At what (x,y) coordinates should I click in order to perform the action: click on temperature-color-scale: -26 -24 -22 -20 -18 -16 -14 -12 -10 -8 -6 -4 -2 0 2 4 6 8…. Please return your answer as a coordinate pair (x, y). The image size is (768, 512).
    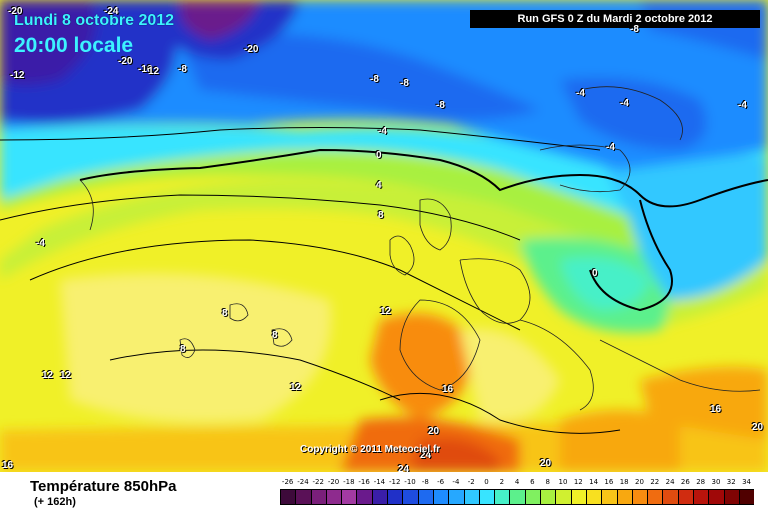
    Looking at the image, I should click on (520, 493).